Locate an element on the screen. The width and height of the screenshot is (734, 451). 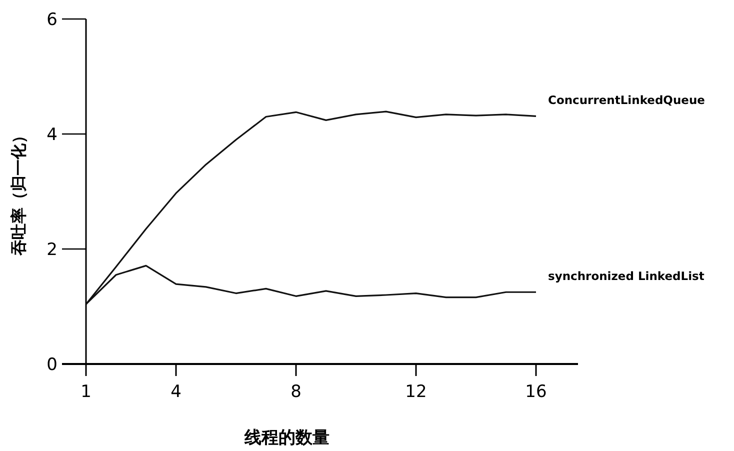
y-tick-label: 2 is located at coordinates (52, 250).